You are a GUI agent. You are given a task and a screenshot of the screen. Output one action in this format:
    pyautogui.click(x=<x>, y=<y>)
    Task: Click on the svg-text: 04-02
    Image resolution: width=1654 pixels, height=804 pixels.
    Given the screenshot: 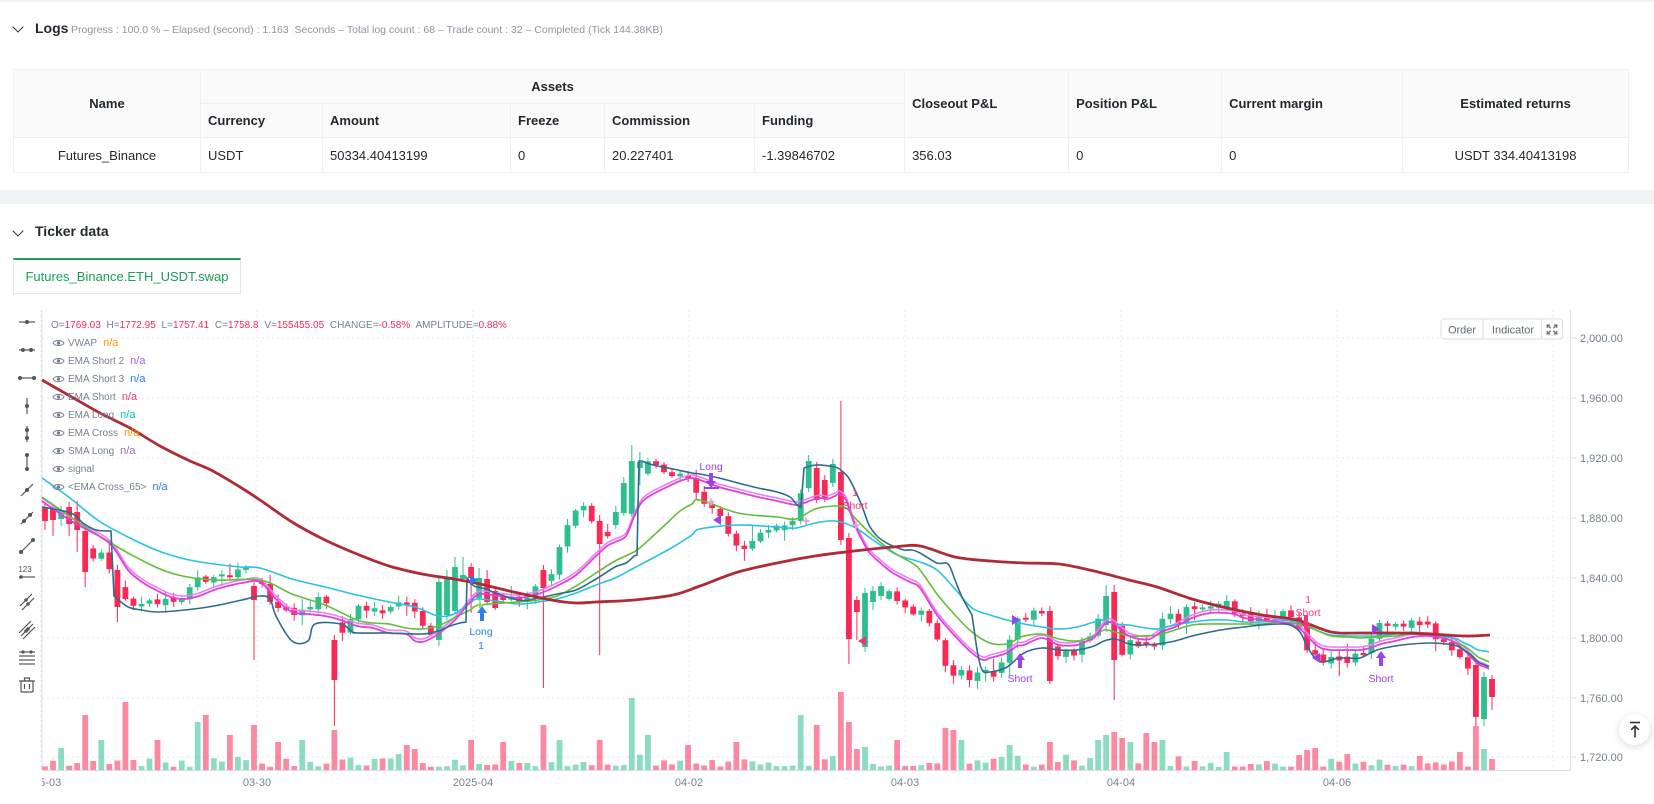 What is the action you would take?
    pyautogui.click(x=689, y=783)
    